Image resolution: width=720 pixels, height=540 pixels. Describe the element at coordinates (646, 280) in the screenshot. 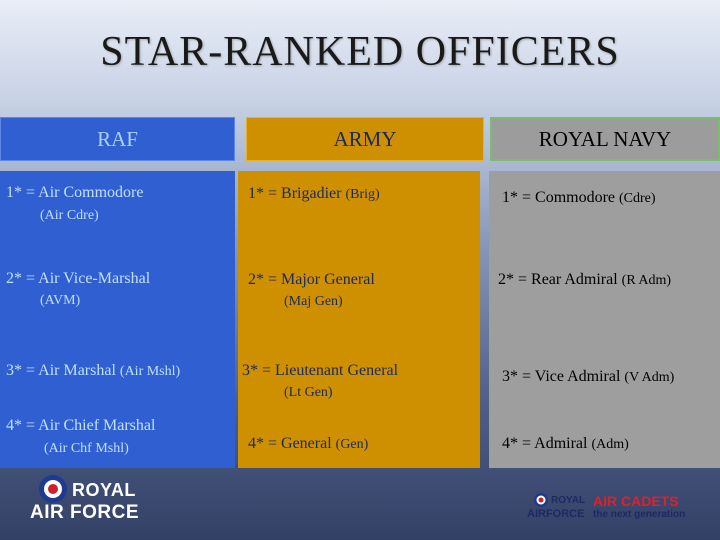

I see `navy-abbr-2: (R Adm)` at that location.